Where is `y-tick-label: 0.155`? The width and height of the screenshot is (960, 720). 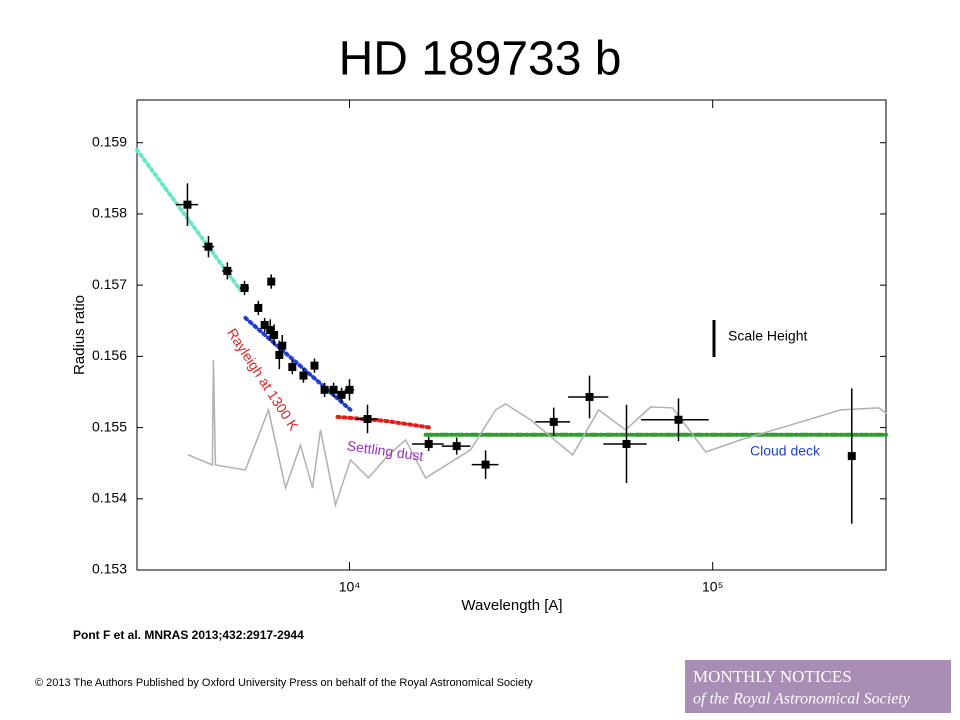 y-tick-label: 0.155 is located at coordinates (109, 426).